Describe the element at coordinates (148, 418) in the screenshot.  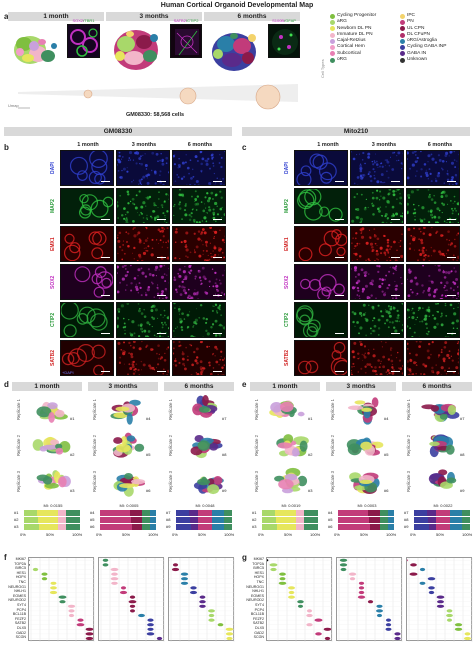
I see `replicate-id: #4` at that location.